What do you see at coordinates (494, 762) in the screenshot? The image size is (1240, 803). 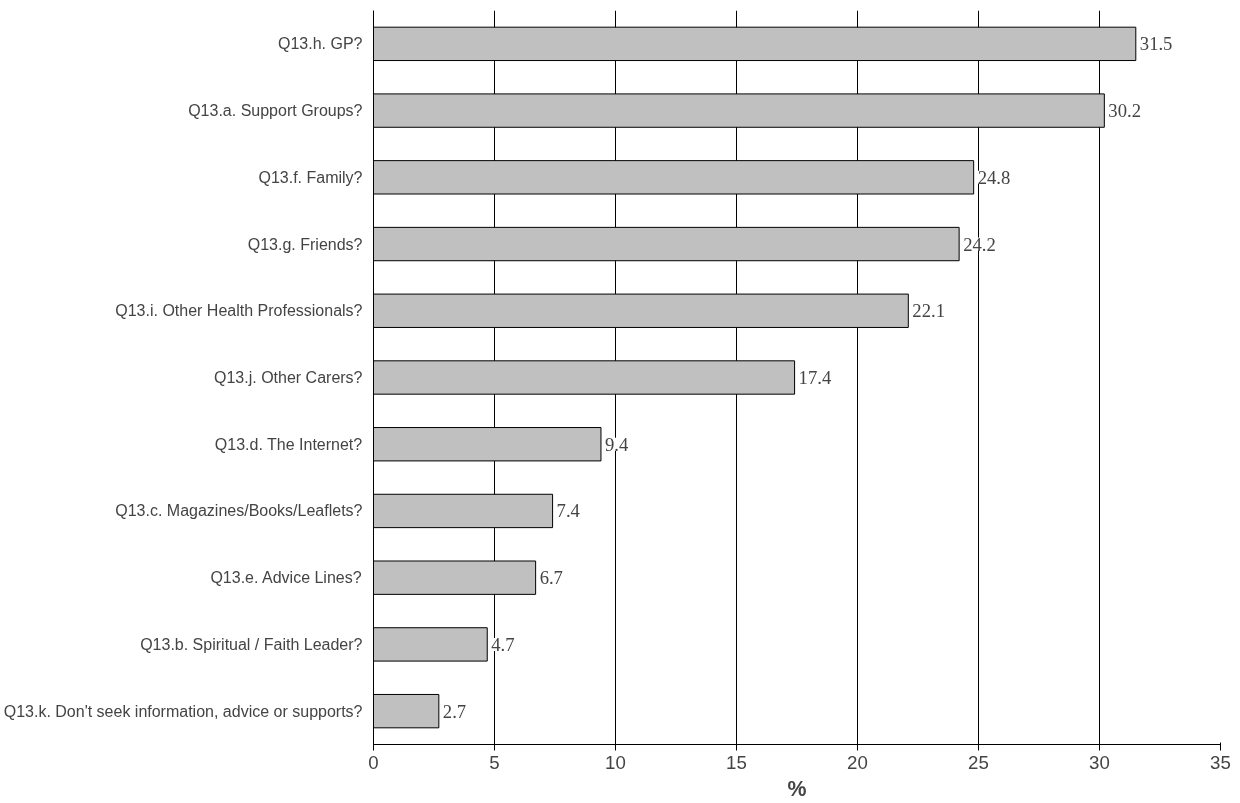 I see `x-tick-label: 5` at bounding box center [494, 762].